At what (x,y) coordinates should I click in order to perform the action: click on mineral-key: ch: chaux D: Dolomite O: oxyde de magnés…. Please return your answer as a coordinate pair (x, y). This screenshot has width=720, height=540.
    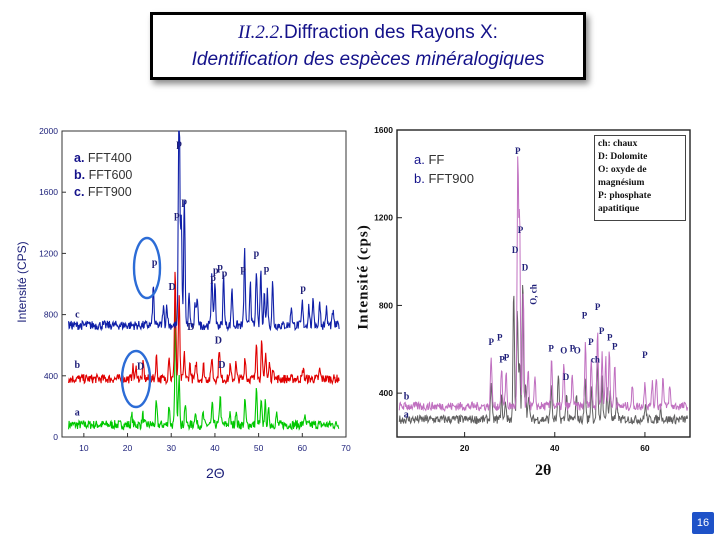
    Looking at the image, I should click on (640, 178).